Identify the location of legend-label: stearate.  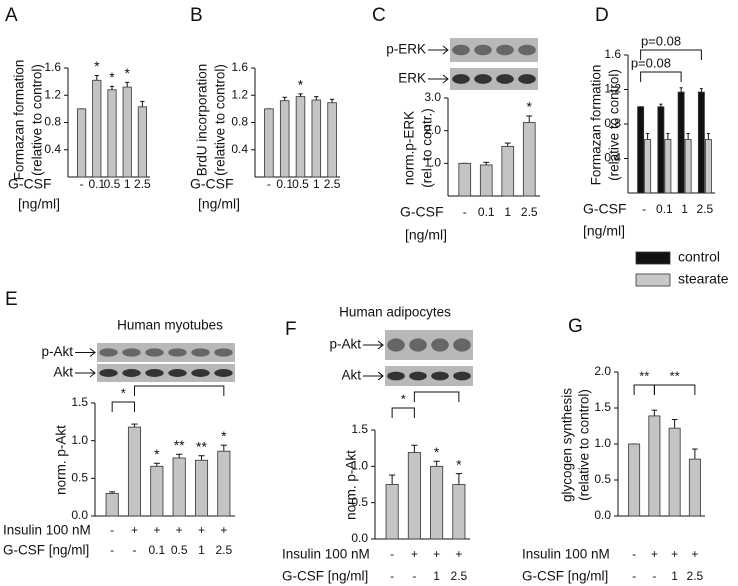
(703, 279).